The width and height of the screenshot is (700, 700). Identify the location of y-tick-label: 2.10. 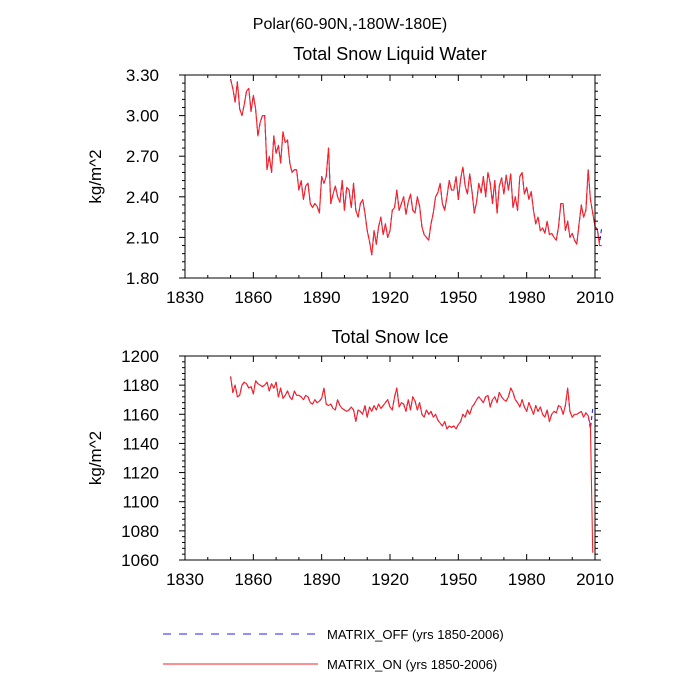
(142, 237).